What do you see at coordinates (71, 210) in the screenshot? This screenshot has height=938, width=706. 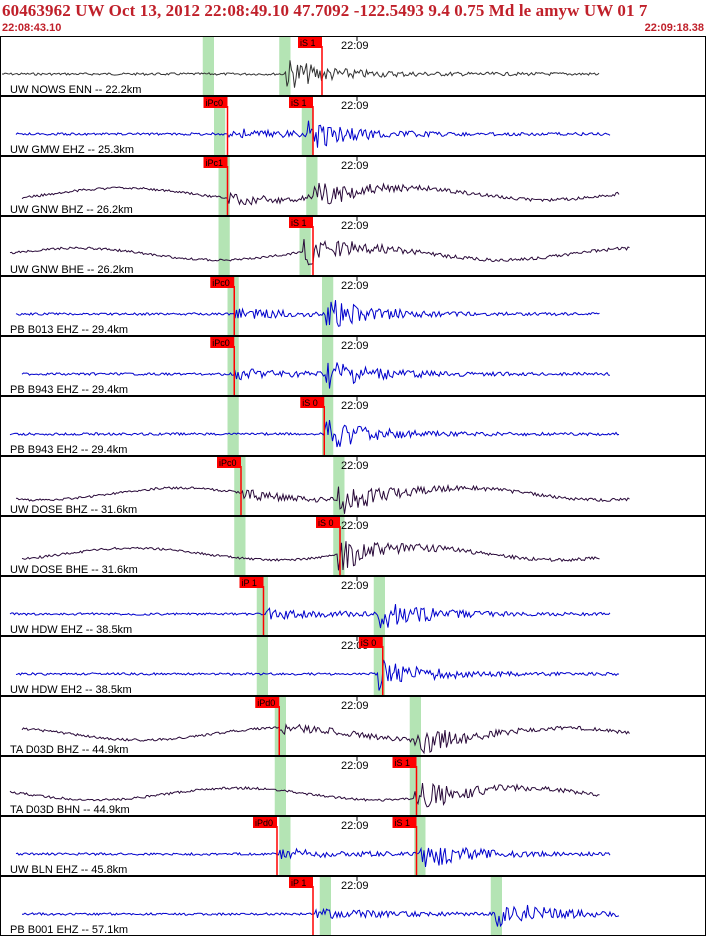 I see `station-label: UW GNW BHZ -- 26.2km` at bounding box center [71, 210].